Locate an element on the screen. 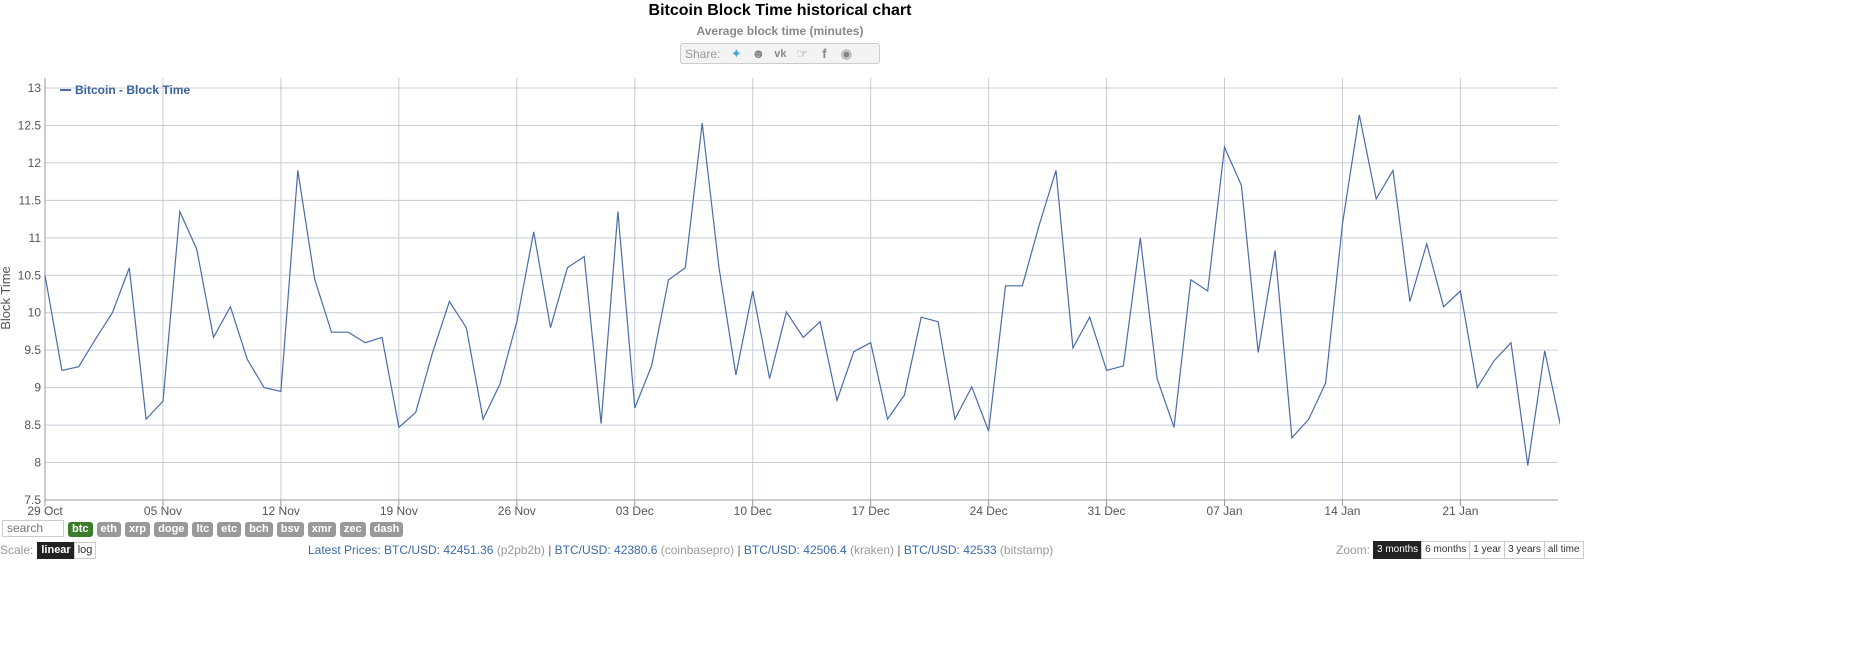 This screenshot has width=1854, height=672. price-entry: BTC/USD: 42451.36 (p2pb2b) | is located at coordinates (468, 550).